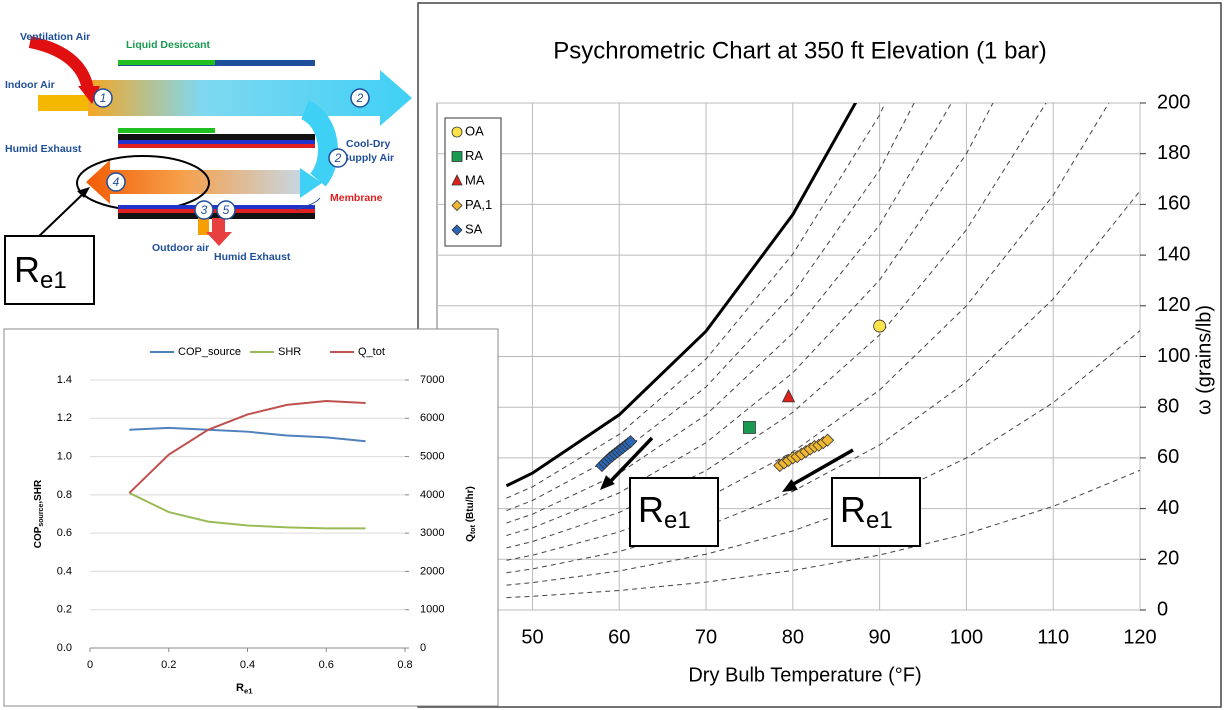 This screenshot has width=1225, height=710. Describe the element at coordinates (1173, 153) in the screenshot. I see `y-tick-label: 180` at that location.